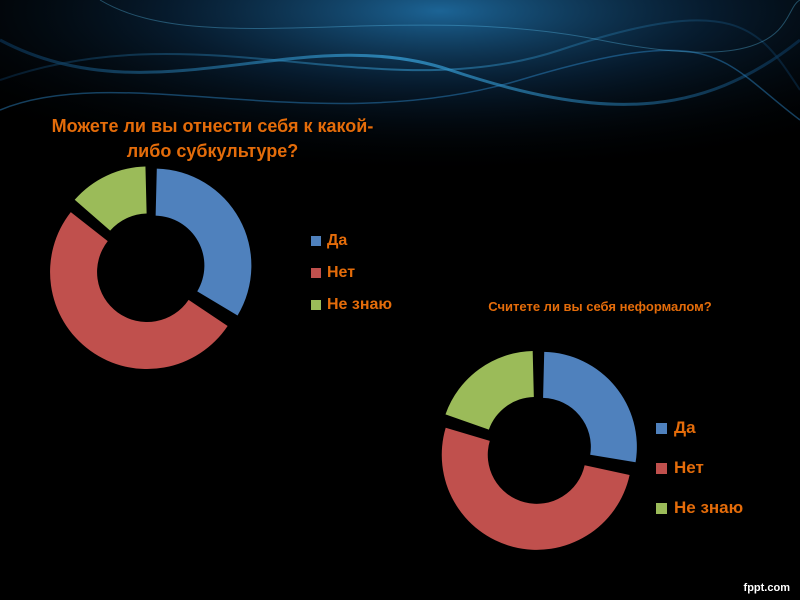  What do you see at coordinates (600, 306) in the screenshot?
I see `chart-2-title: Считете ли вы себя неформалом?` at bounding box center [600, 306].